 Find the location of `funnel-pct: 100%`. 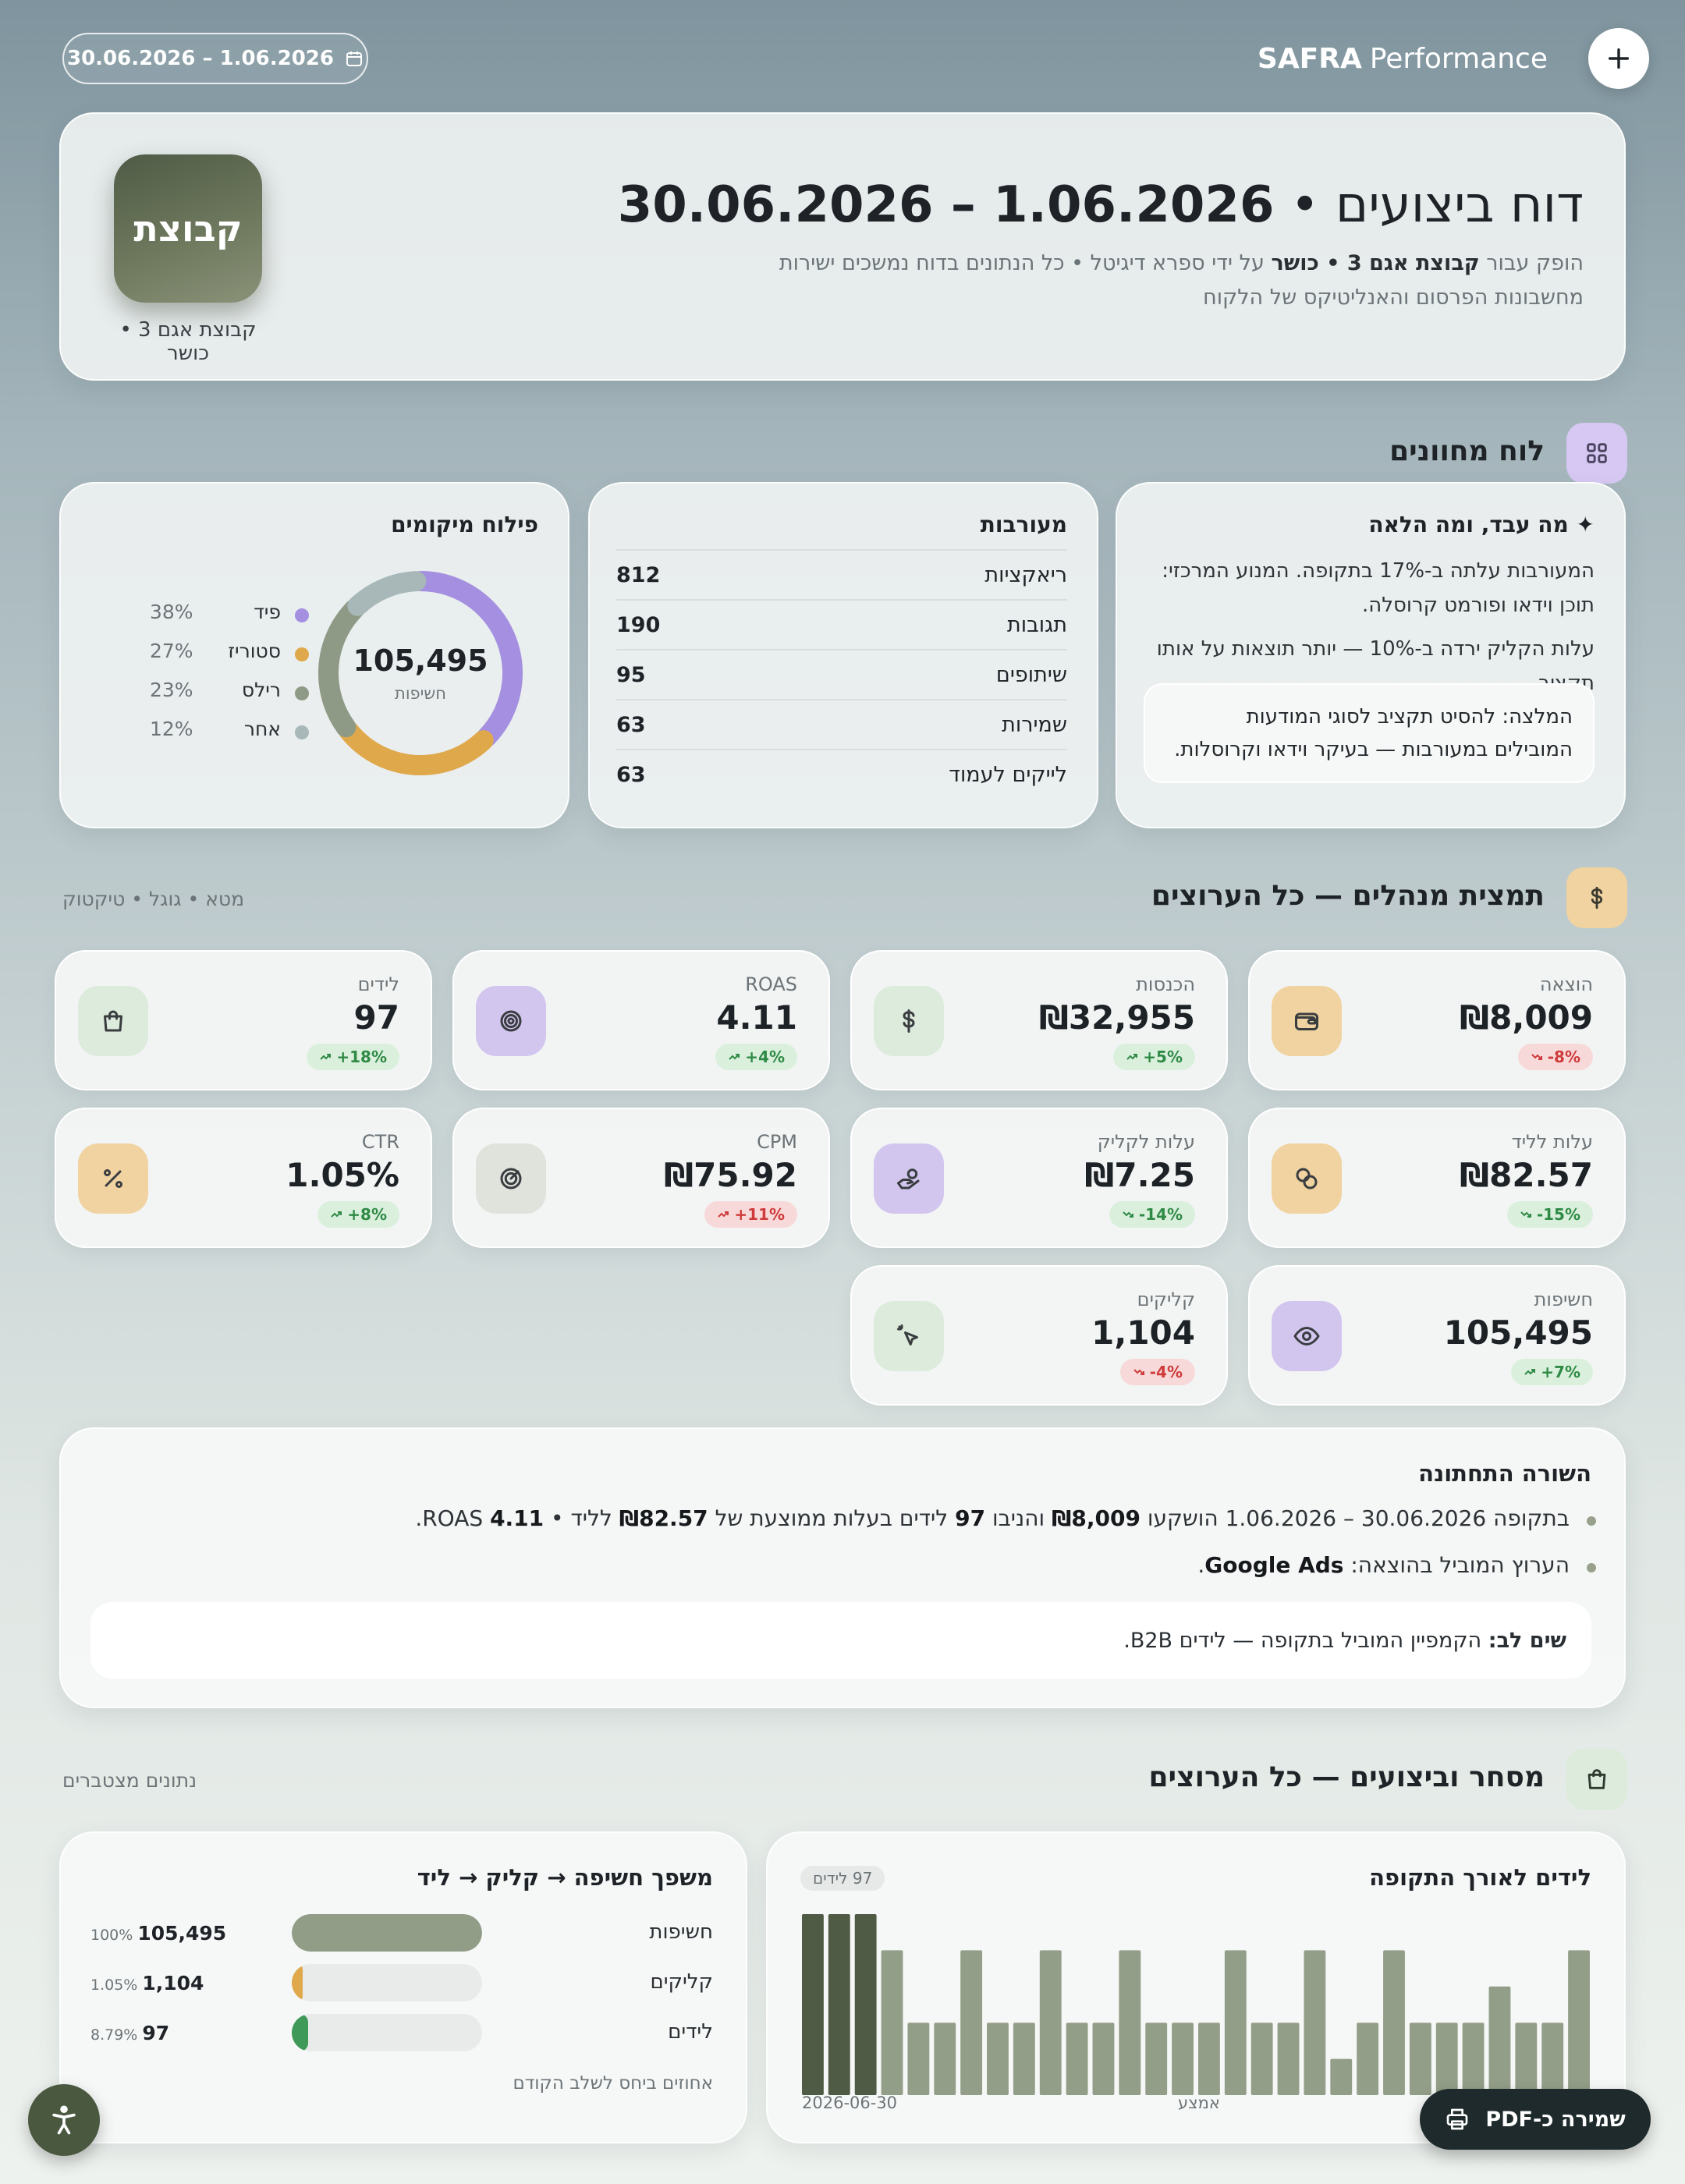

funnel-pct: 100% is located at coordinates (112, 1936).